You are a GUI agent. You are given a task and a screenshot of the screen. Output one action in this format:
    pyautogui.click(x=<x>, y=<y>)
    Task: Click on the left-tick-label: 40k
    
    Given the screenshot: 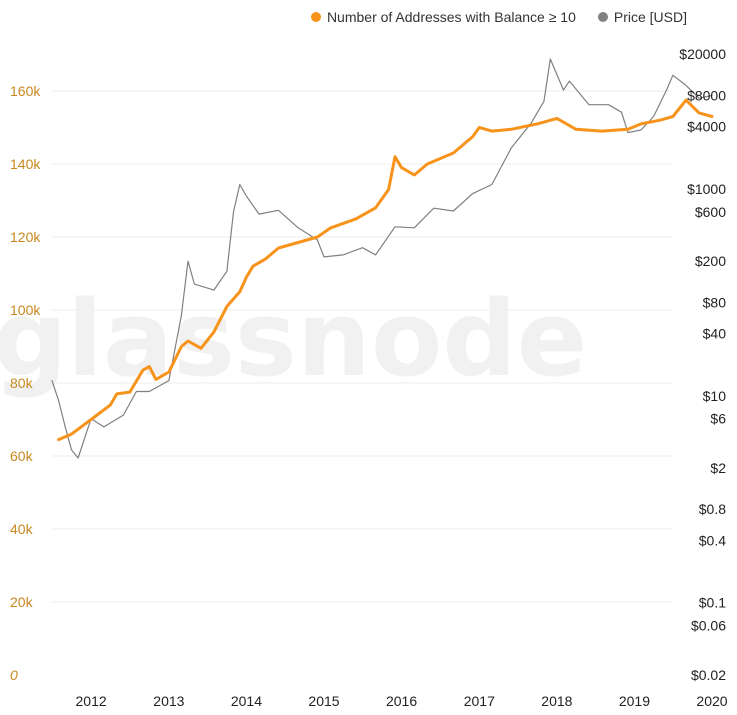 What is the action you would take?
    pyautogui.click(x=22, y=529)
    